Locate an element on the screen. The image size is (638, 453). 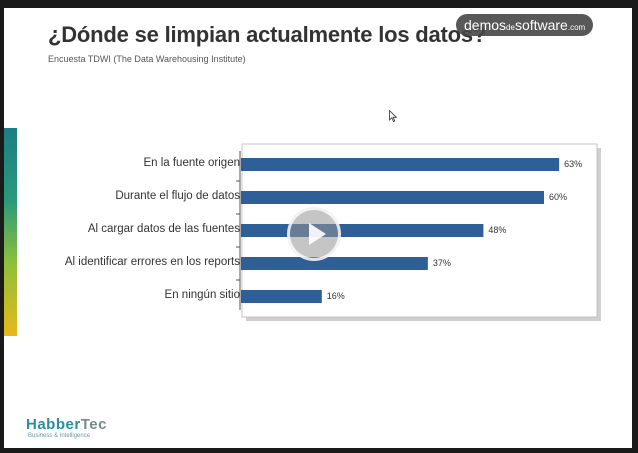
watermark-part1: demos is located at coordinates (485, 25).